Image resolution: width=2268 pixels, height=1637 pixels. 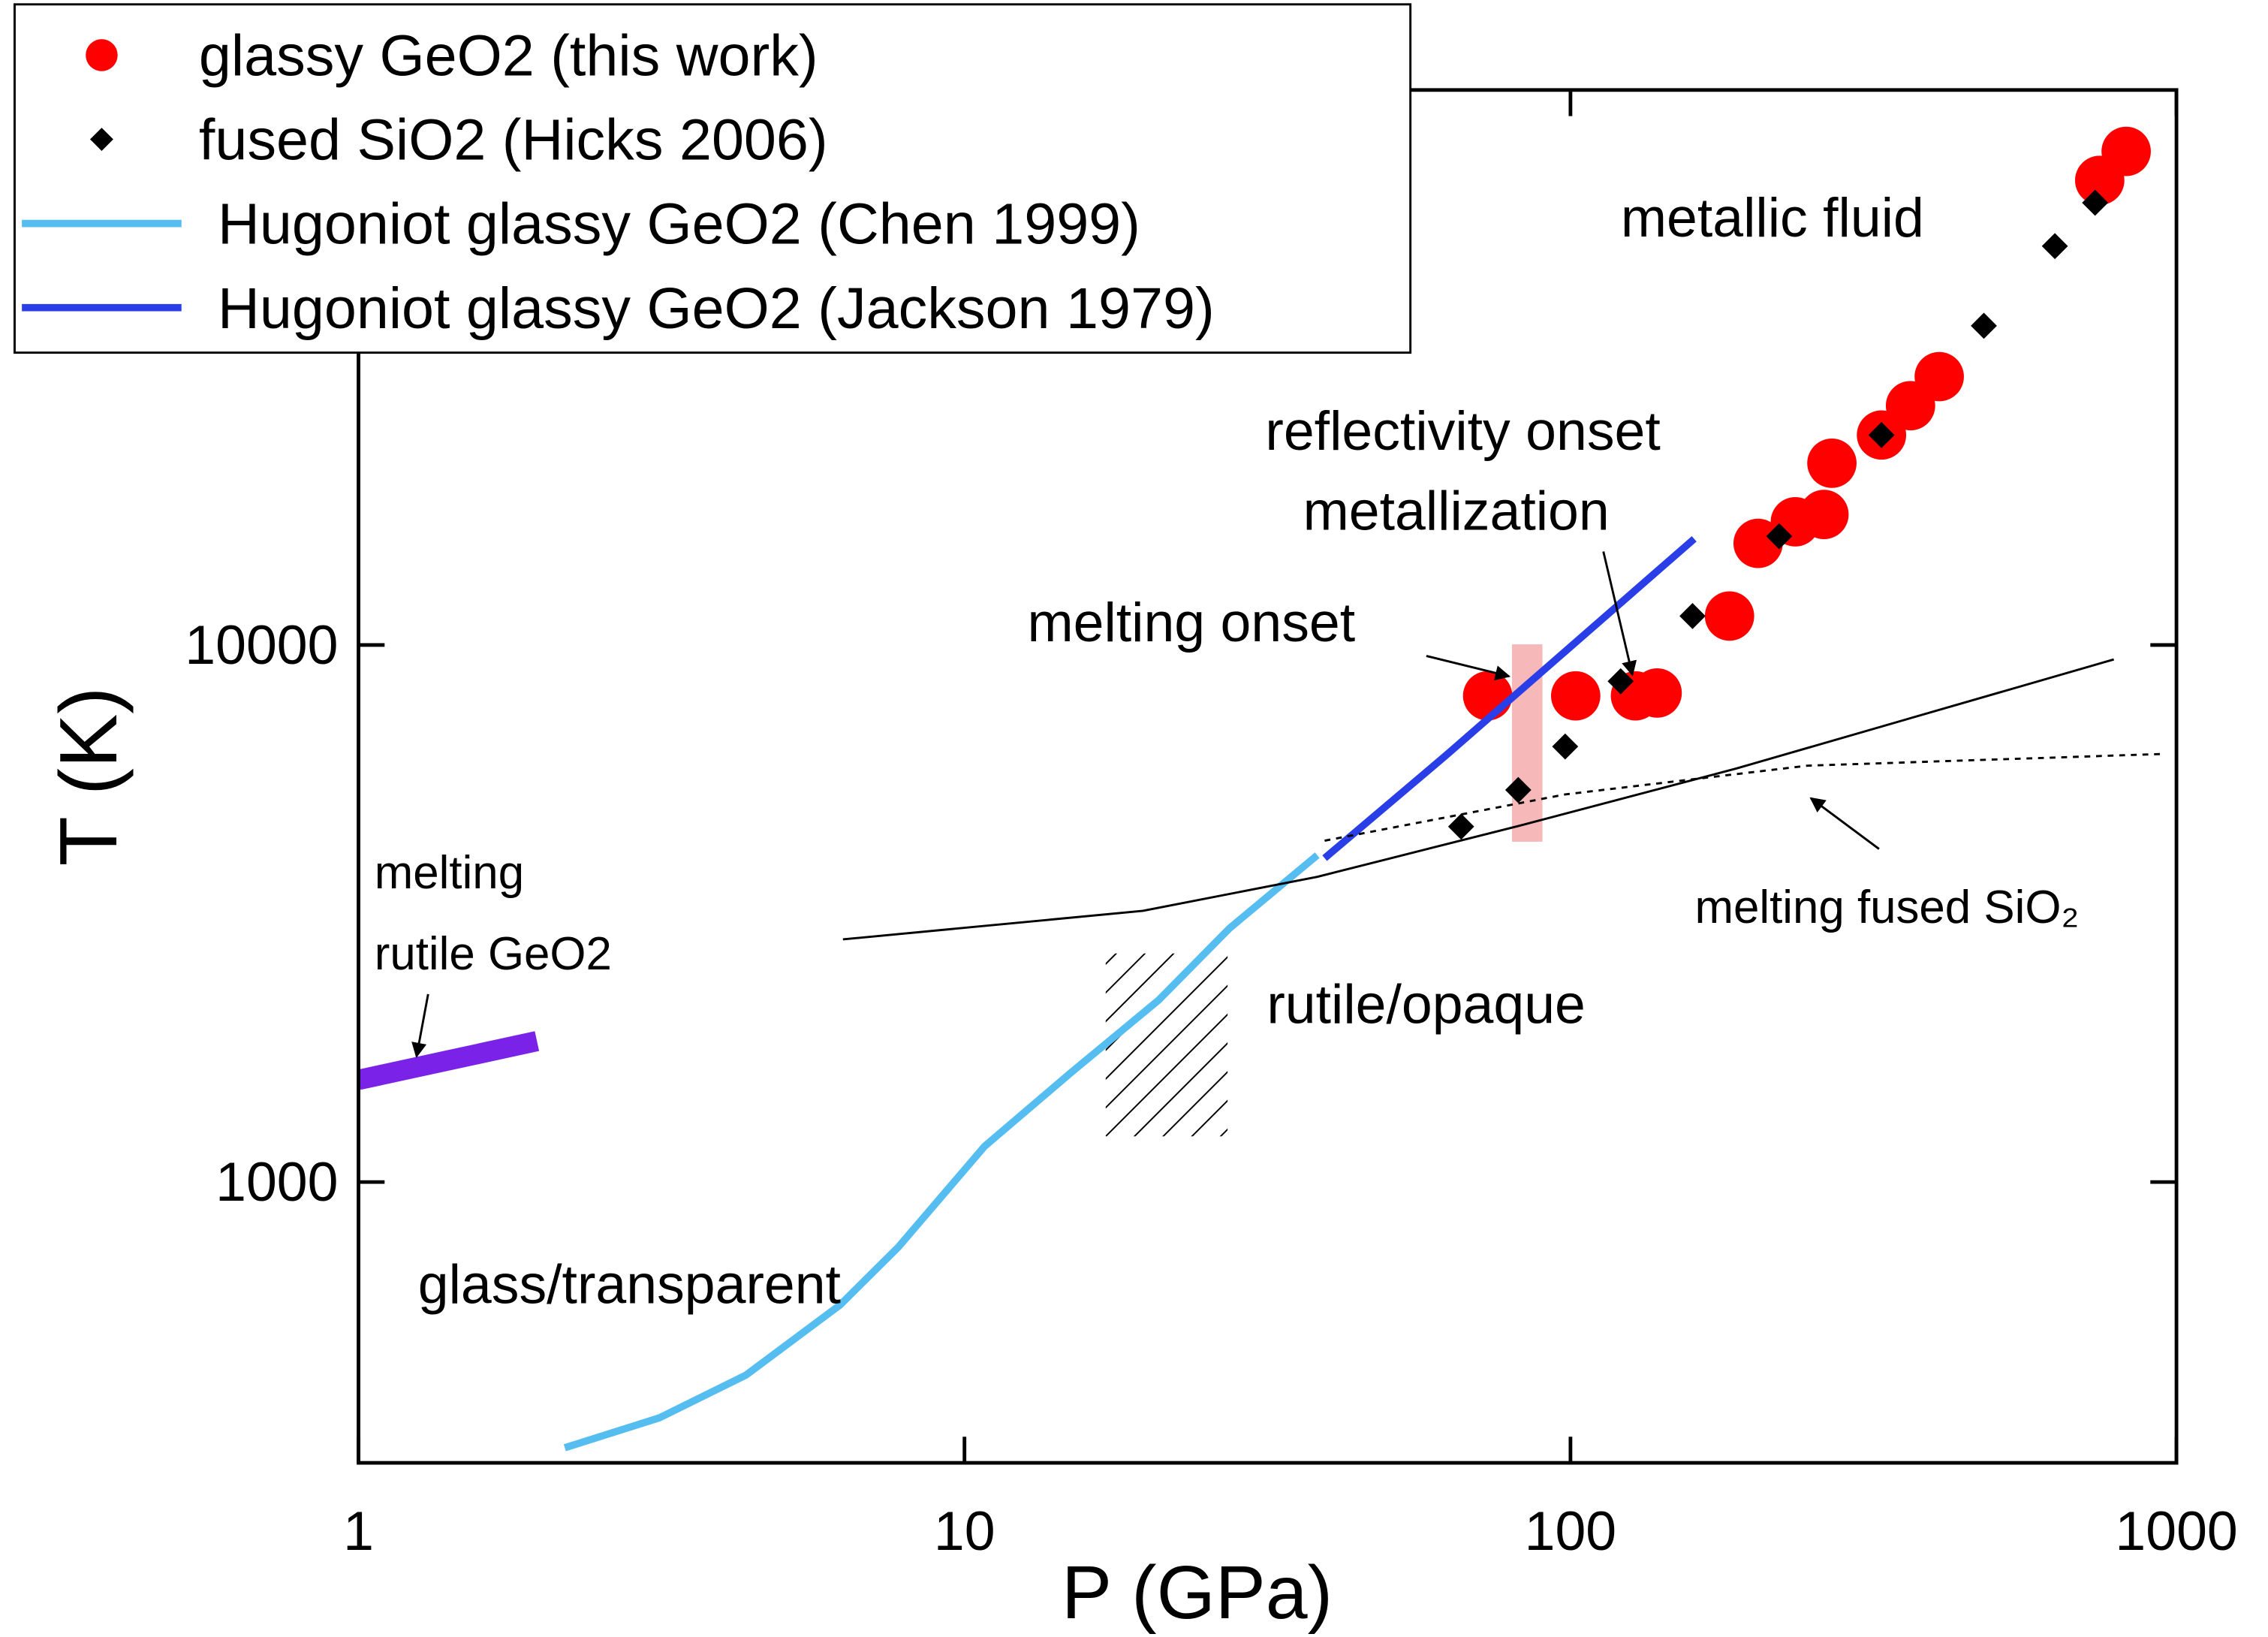 What do you see at coordinates (450, 873) in the screenshot?
I see `annotation: melting` at bounding box center [450, 873].